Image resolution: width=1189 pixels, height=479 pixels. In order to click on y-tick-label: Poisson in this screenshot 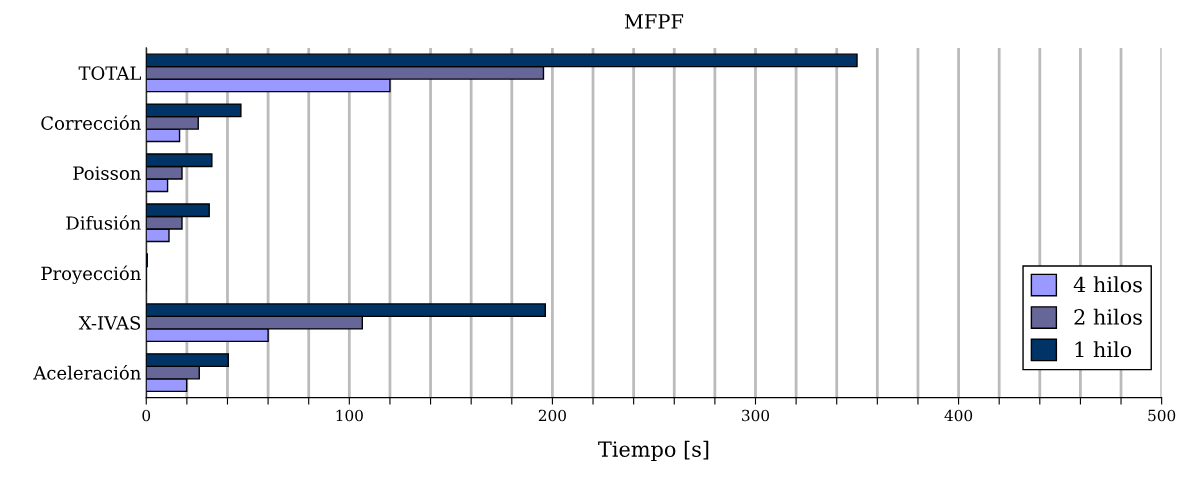, I will do `click(107, 173)`.